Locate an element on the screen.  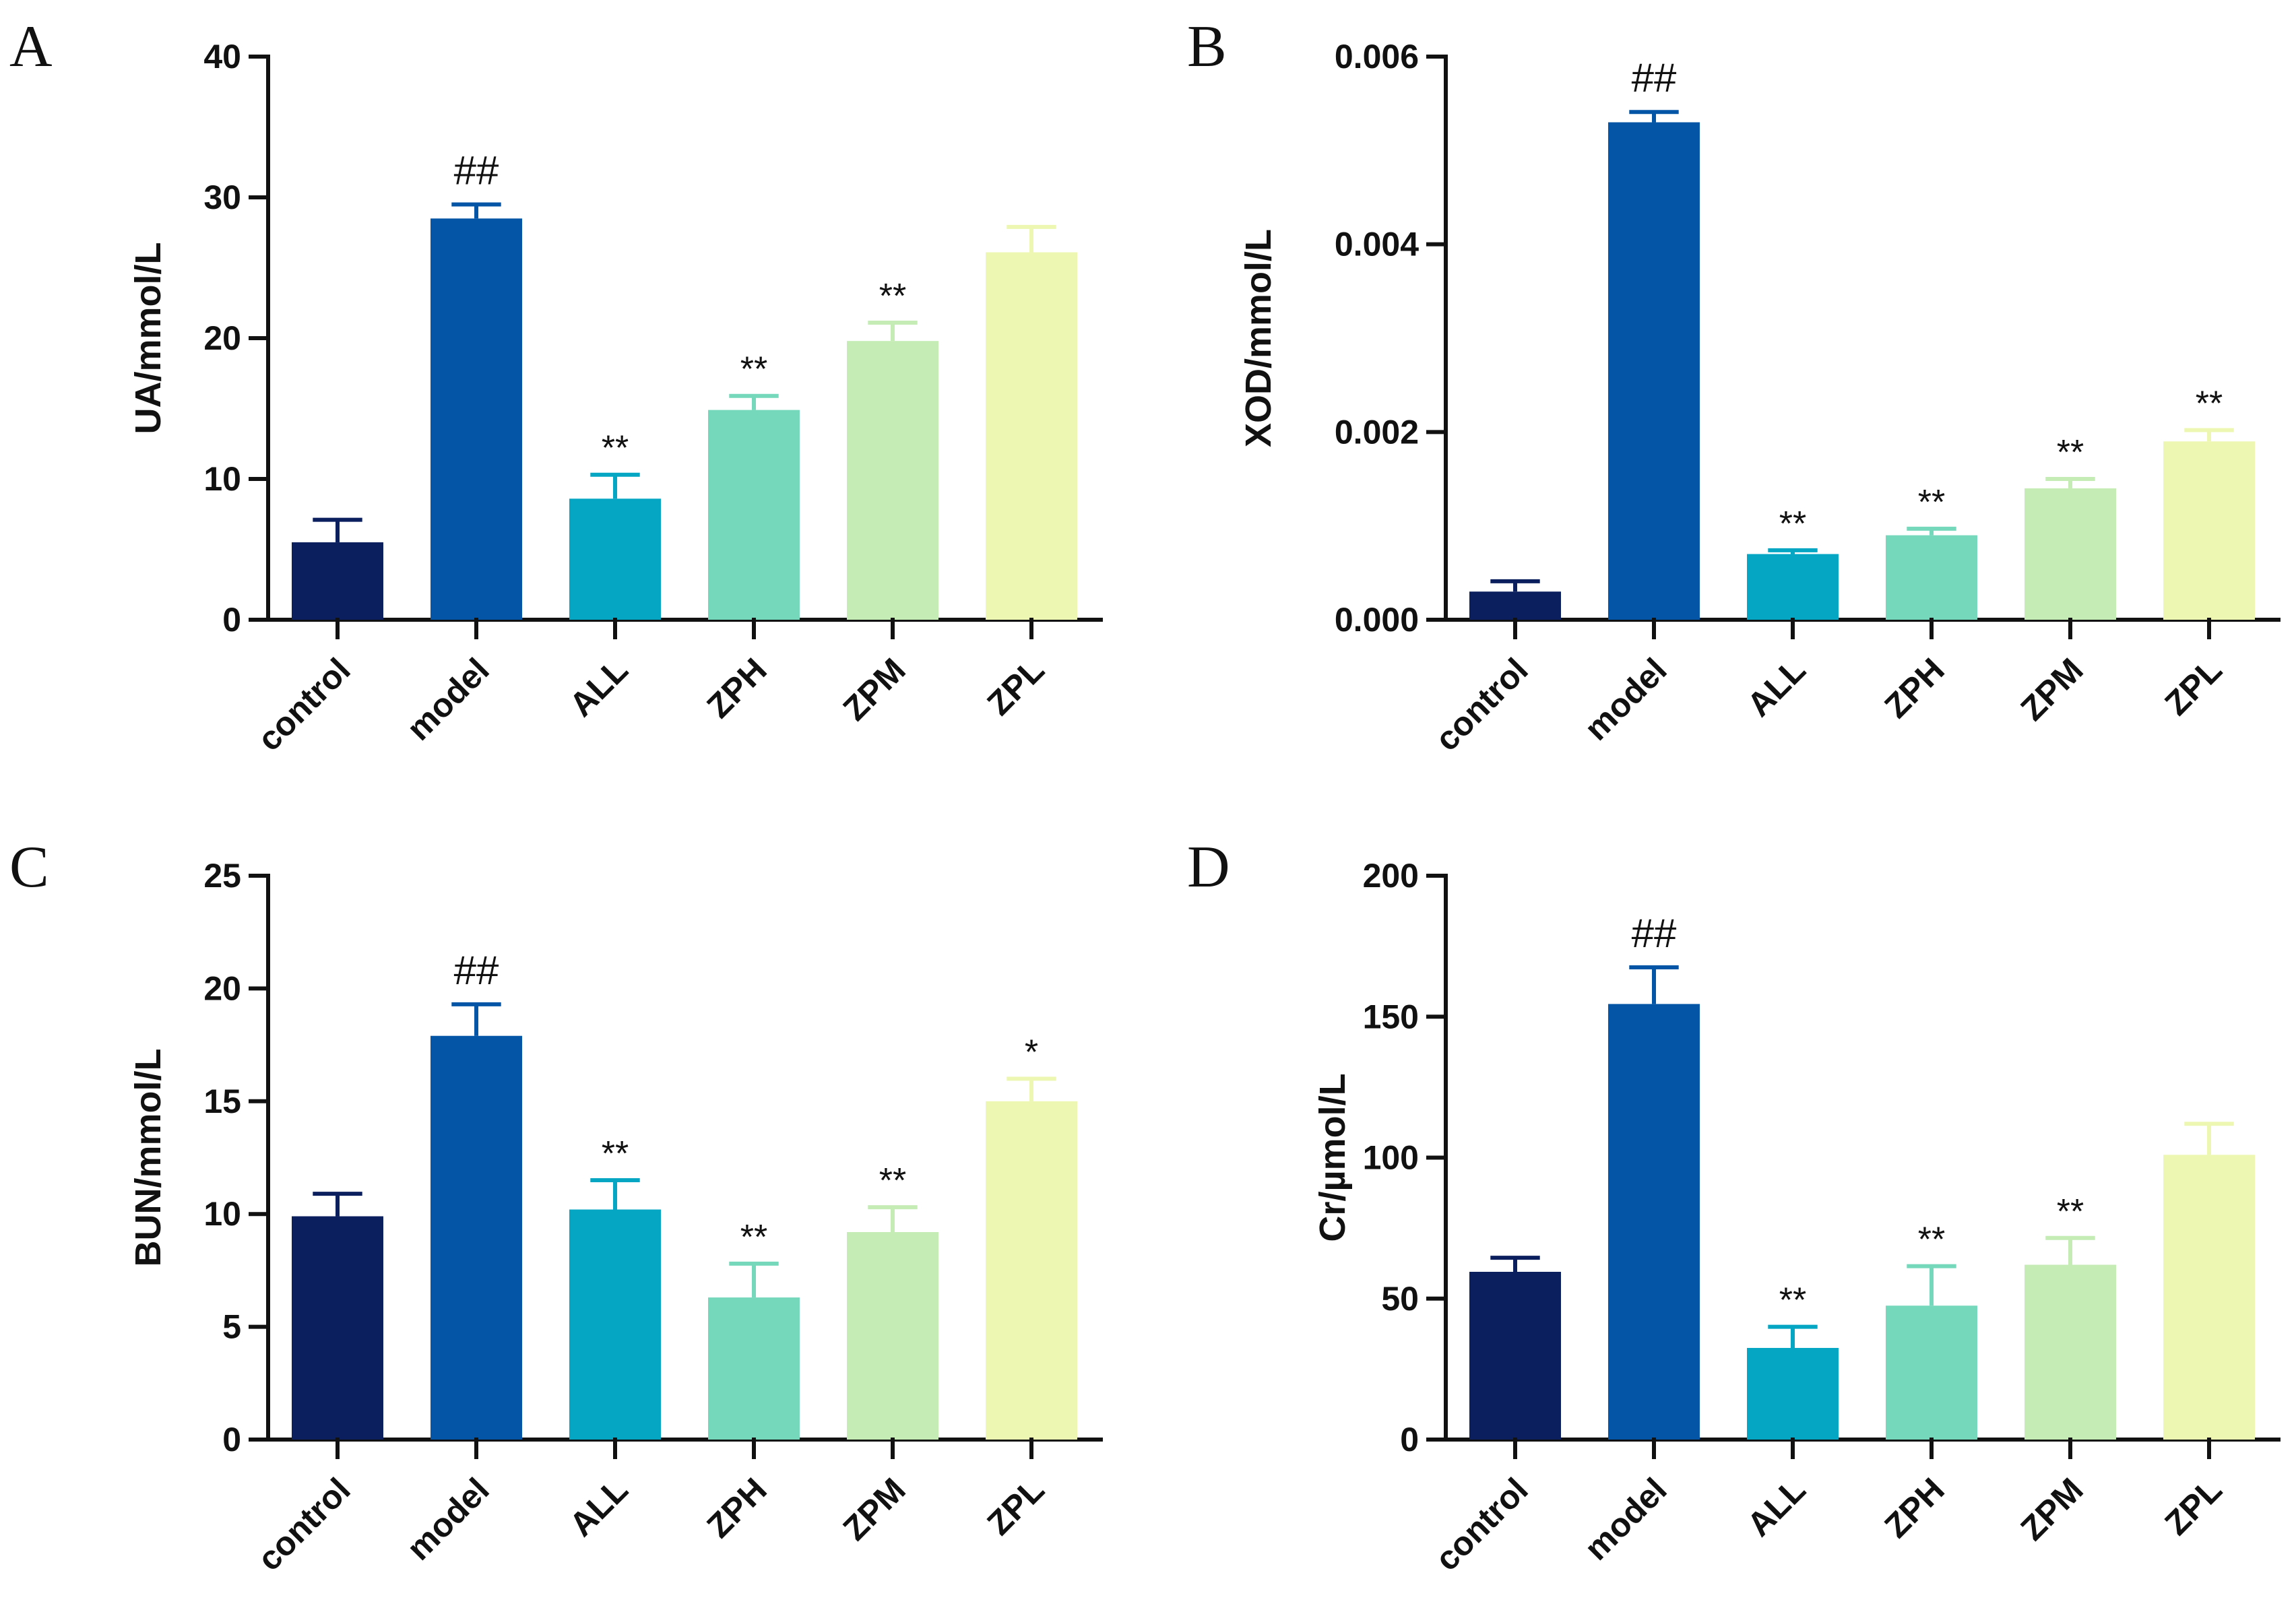
y-tick-label: 15 is located at coordinates (222, 1101).